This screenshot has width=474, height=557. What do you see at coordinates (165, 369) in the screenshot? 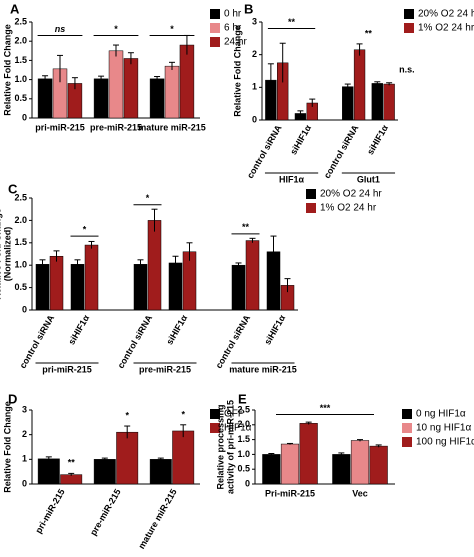
I see `group-label: pre-miR-215` at bounding box center [165, 369].